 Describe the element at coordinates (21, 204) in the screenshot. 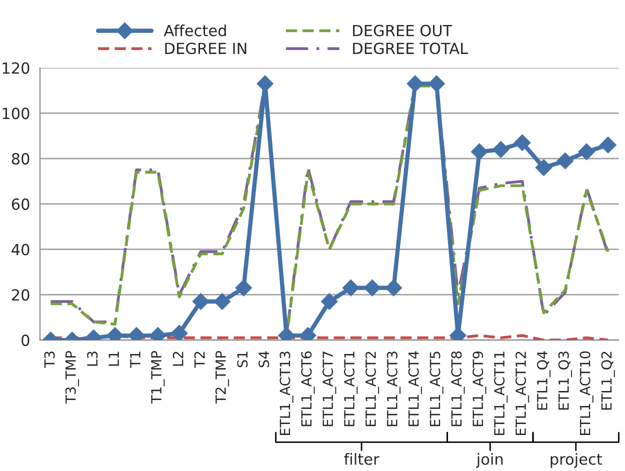

I see `y-tick-label: 60` at that location.